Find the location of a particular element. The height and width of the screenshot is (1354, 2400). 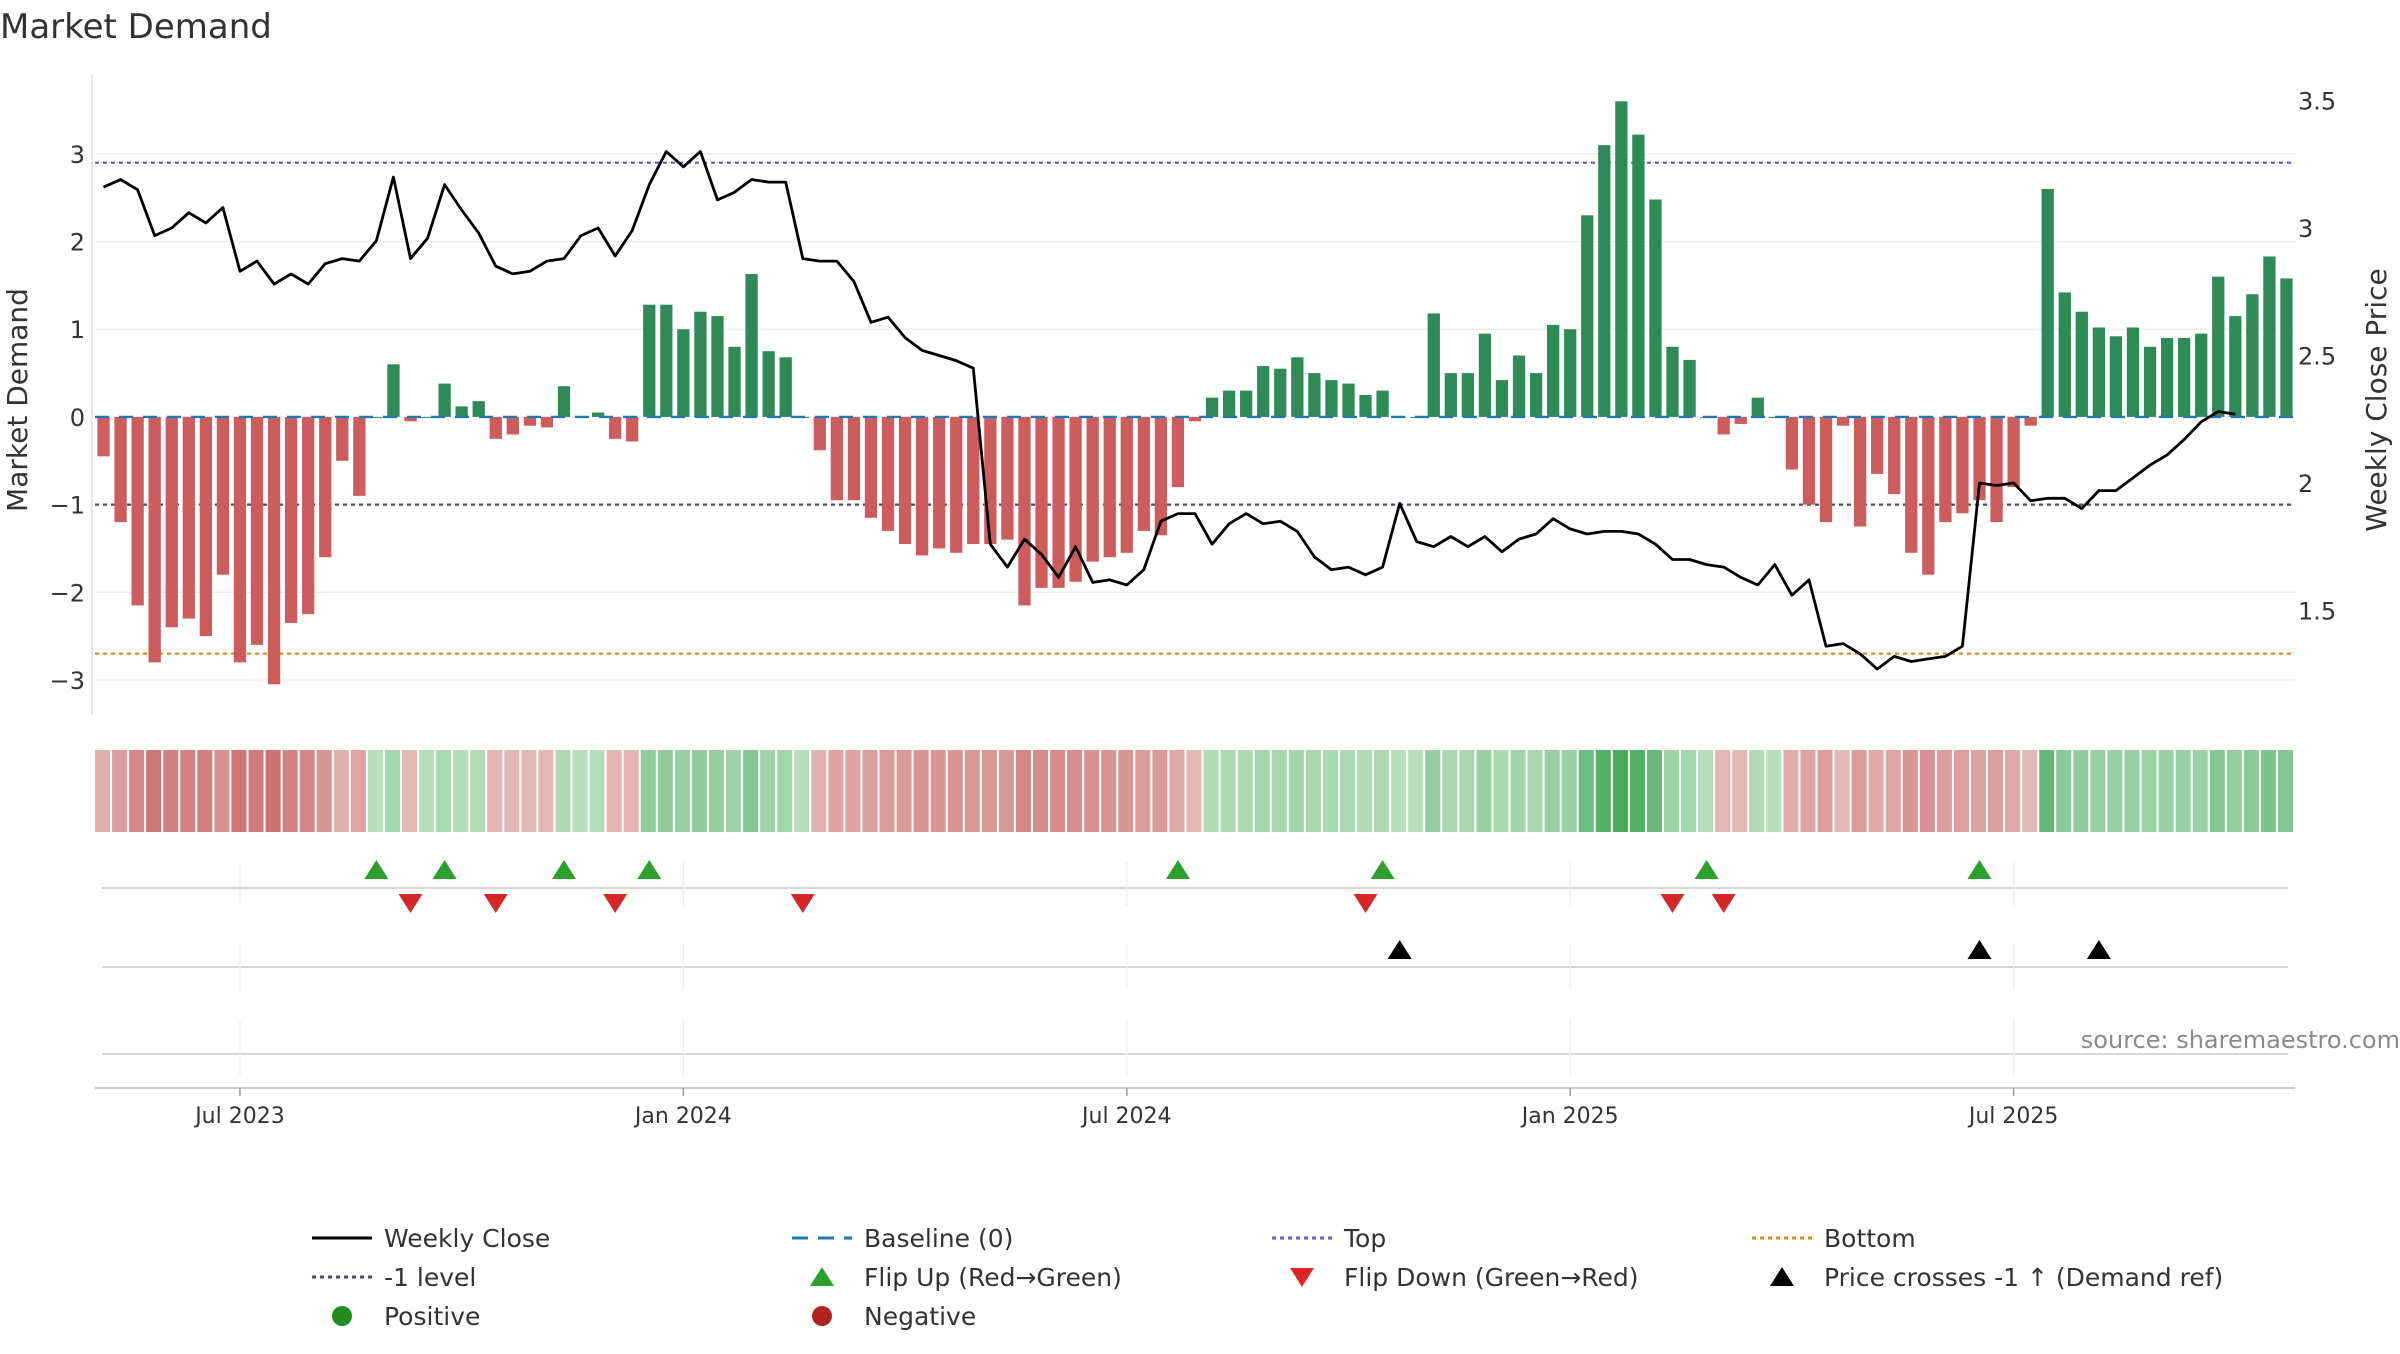

y-tick-label-left: 3 is located at coordinates (77, 155).